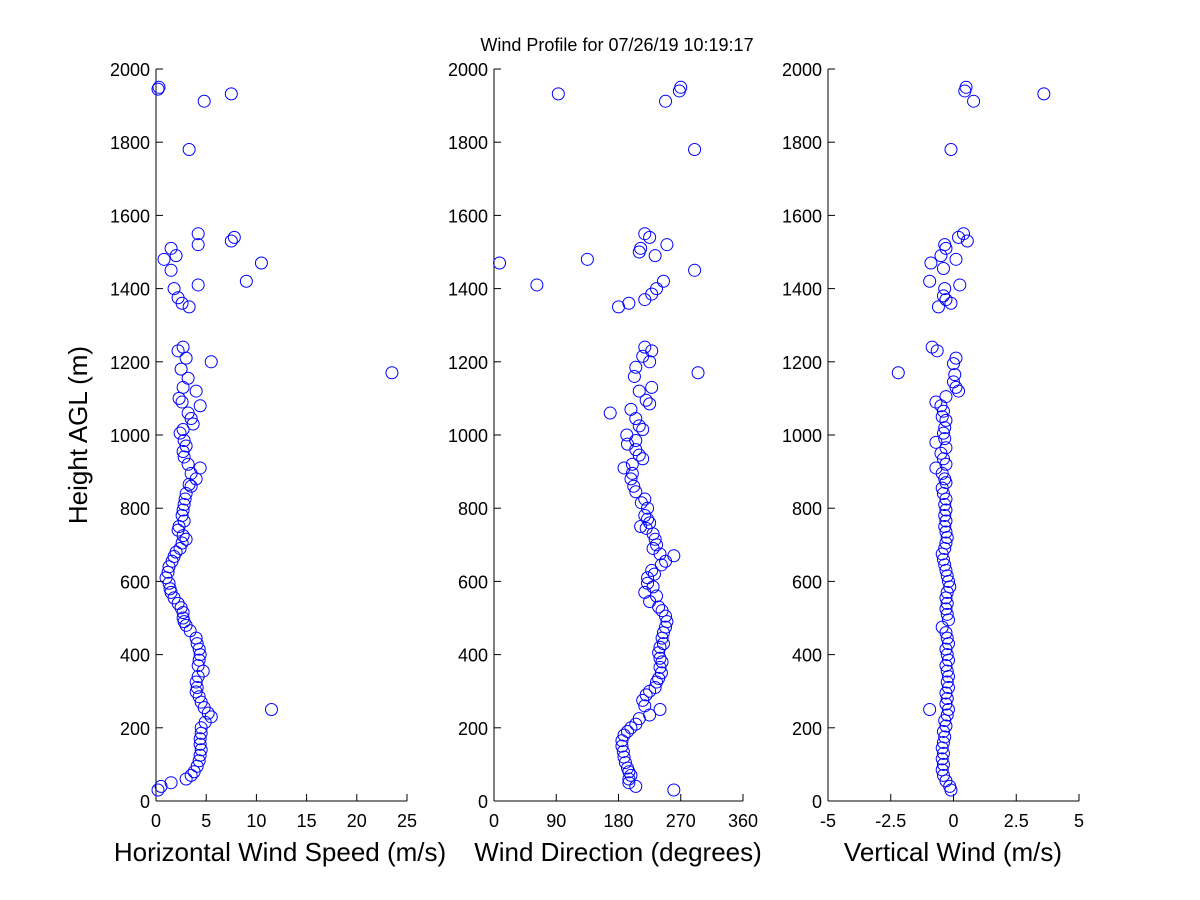  Describe the element at coordinates (156, 821) in the screenshot. I see `speed-x-tick-label: 0` at that location.